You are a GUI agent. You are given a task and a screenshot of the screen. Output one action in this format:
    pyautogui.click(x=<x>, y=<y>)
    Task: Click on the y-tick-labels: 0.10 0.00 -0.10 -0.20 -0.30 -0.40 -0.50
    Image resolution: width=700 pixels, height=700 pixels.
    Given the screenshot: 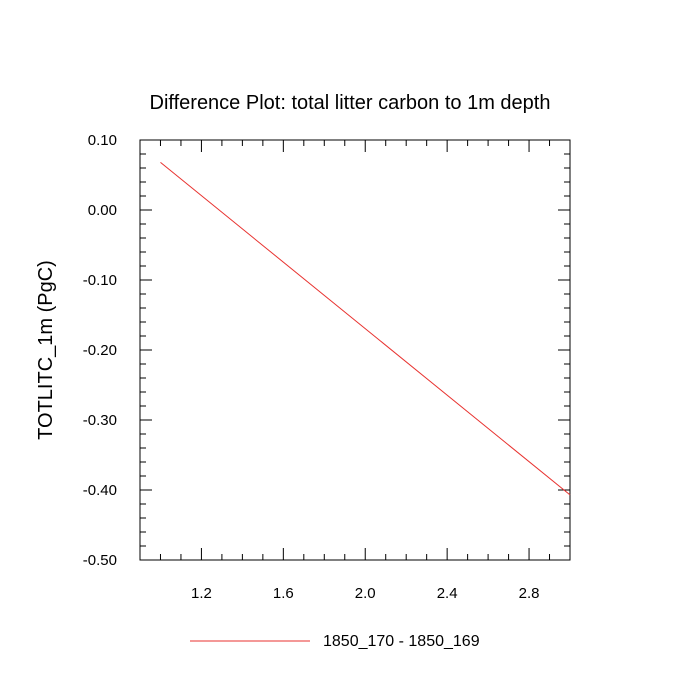 What is the action you would take?
    pyautogui.click(x=100, y=350)
    